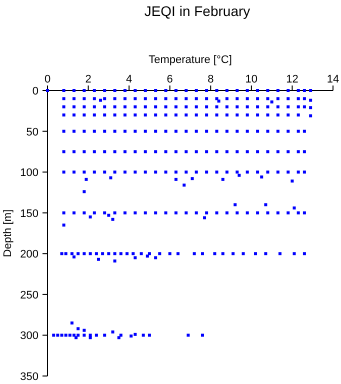  I want to click on x-tick-label: 8, so click(211, 80).